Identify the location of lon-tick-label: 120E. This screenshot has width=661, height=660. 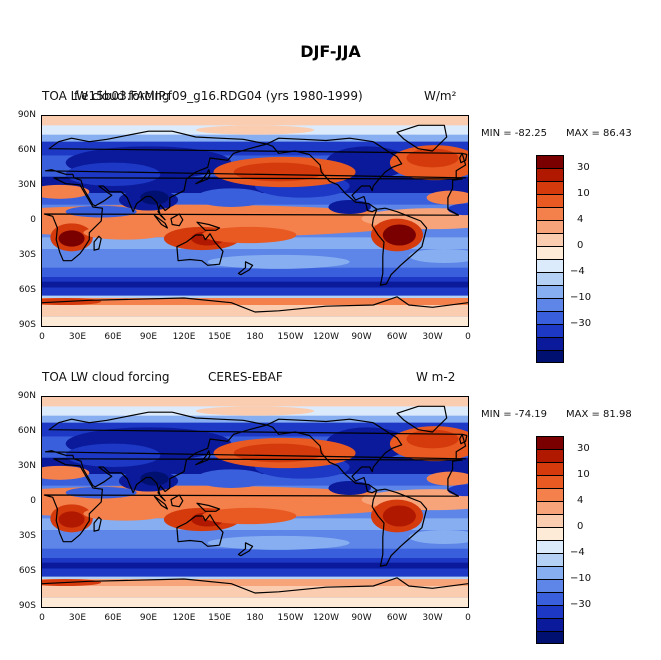
(184, 618).